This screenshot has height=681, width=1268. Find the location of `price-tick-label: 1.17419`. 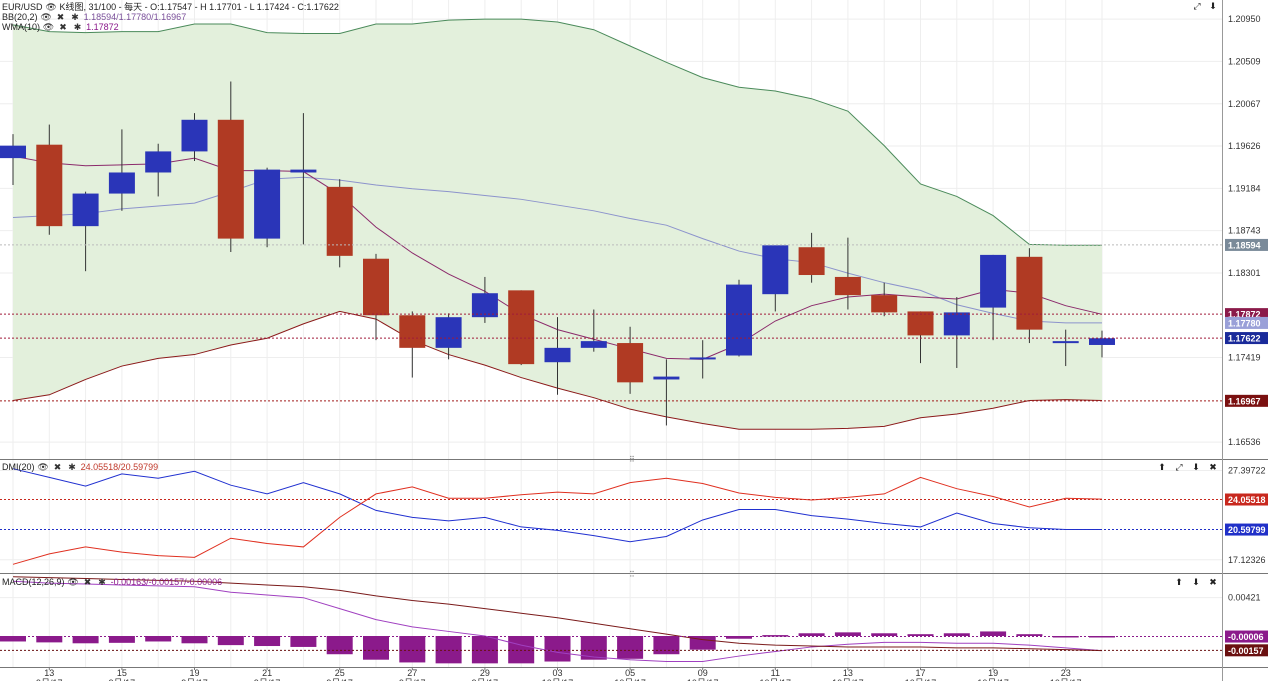

price-tick-label: 1.17419 is located at coordinates (1244, 358).